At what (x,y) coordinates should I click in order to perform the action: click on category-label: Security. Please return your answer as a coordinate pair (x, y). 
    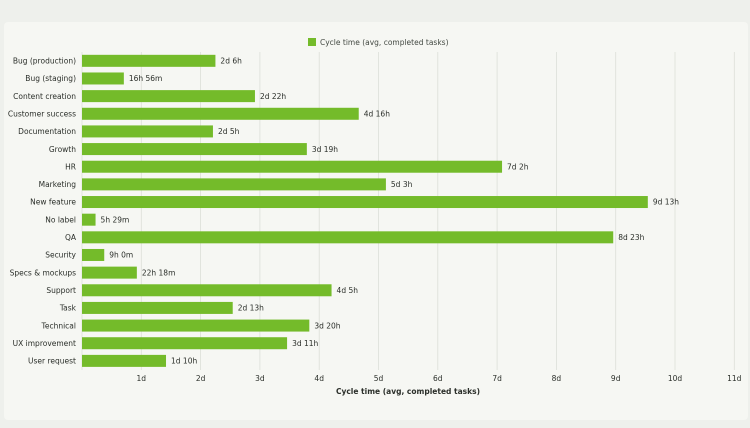
    Looking at the image, I should click on (60, 255).